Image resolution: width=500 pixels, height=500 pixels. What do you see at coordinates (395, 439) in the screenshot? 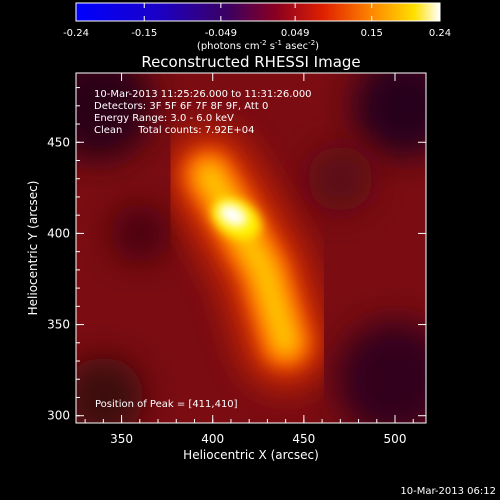
I see `x-tick-label: 500` at bounding box center [395, 439].